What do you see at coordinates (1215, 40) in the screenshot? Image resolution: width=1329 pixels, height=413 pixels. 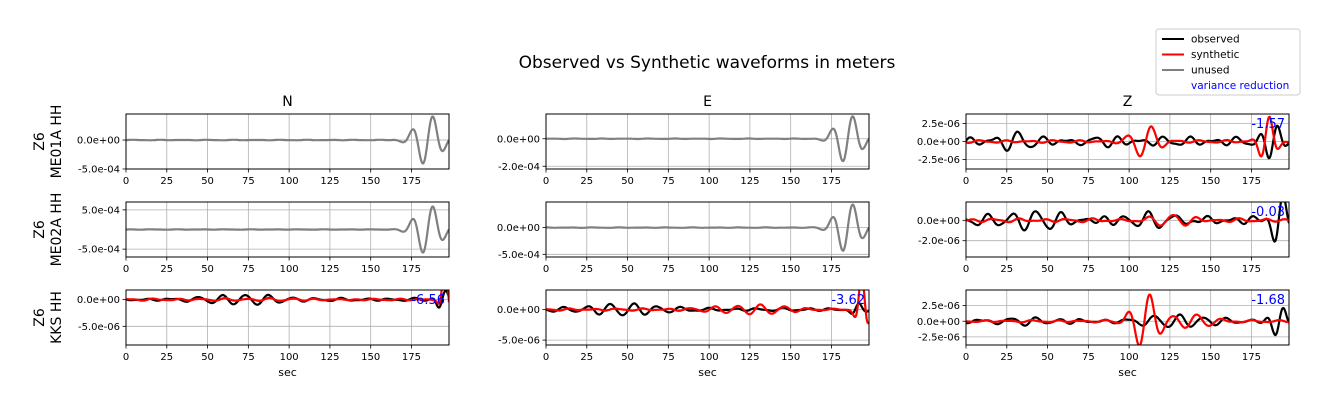 I see `legend-label-observed: observed` at bounding box center [1215, 40].